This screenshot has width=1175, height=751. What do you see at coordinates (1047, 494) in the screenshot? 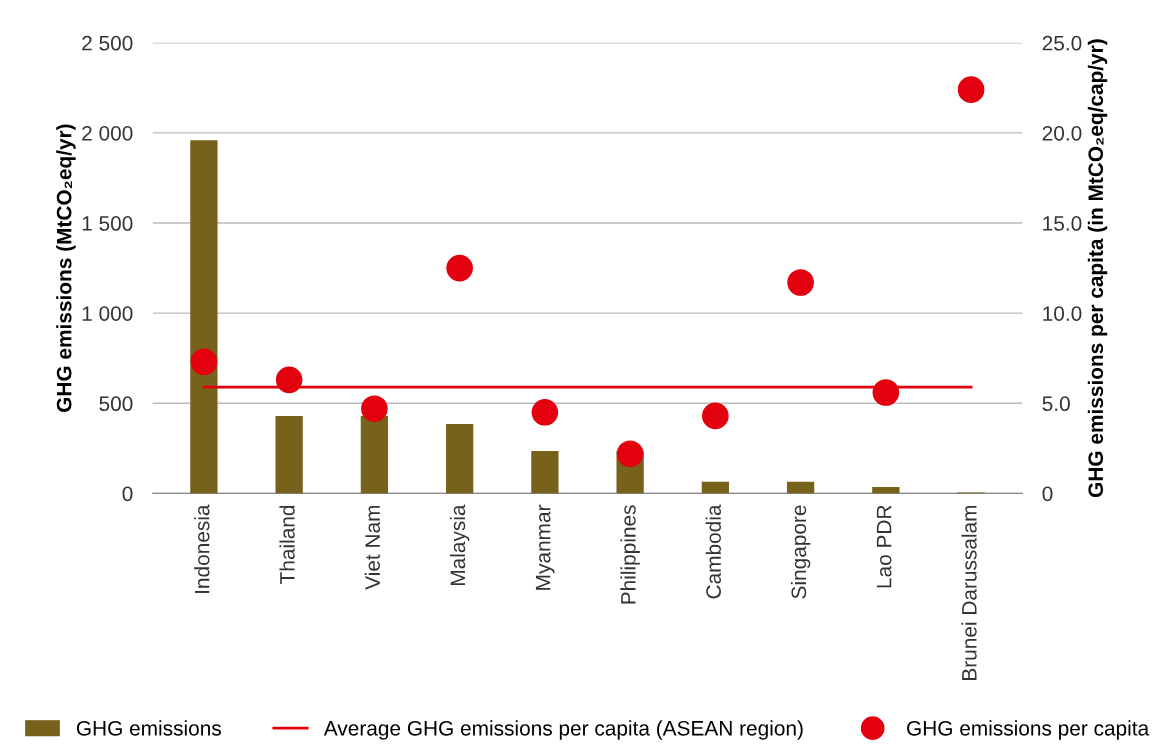
I see `y2-tick-label: 0` at bounding box center [1047, 494].